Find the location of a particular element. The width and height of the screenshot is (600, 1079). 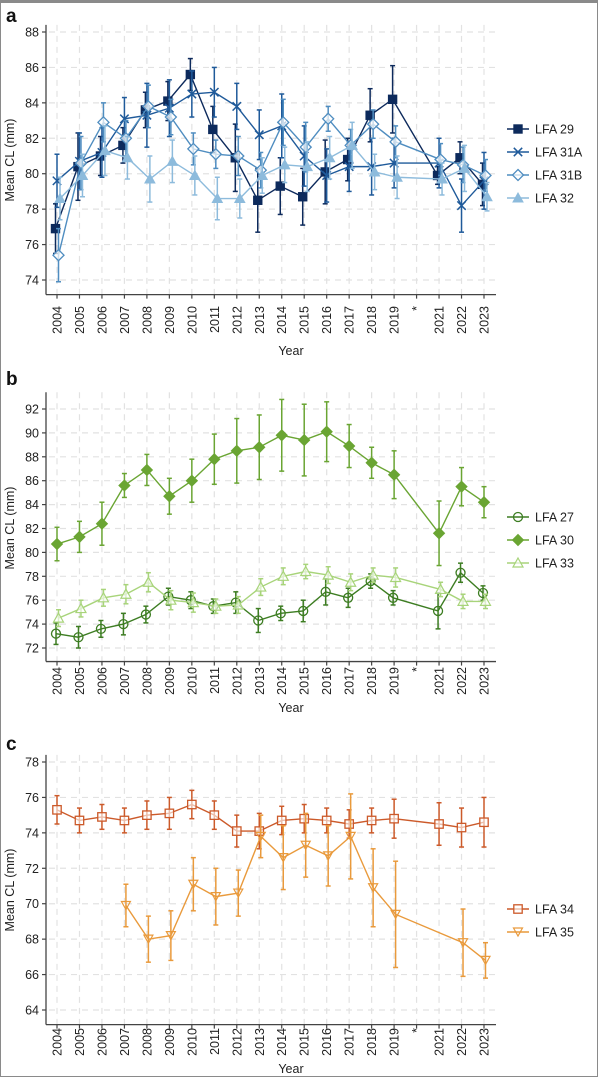

x-axis-title: Year is located at coordinates (290, 351).